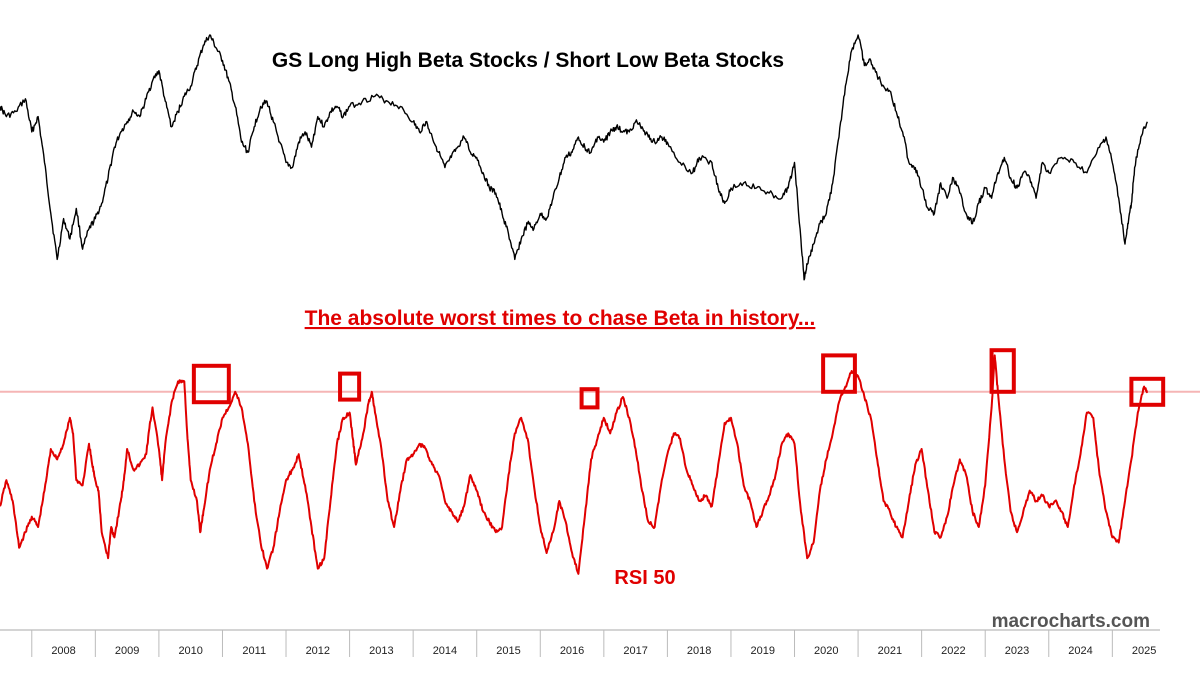  What do you see at coordinates (826, 651) in the screenshot?
I see `x-tick-label: 2020` at bounding box center [826, 651].